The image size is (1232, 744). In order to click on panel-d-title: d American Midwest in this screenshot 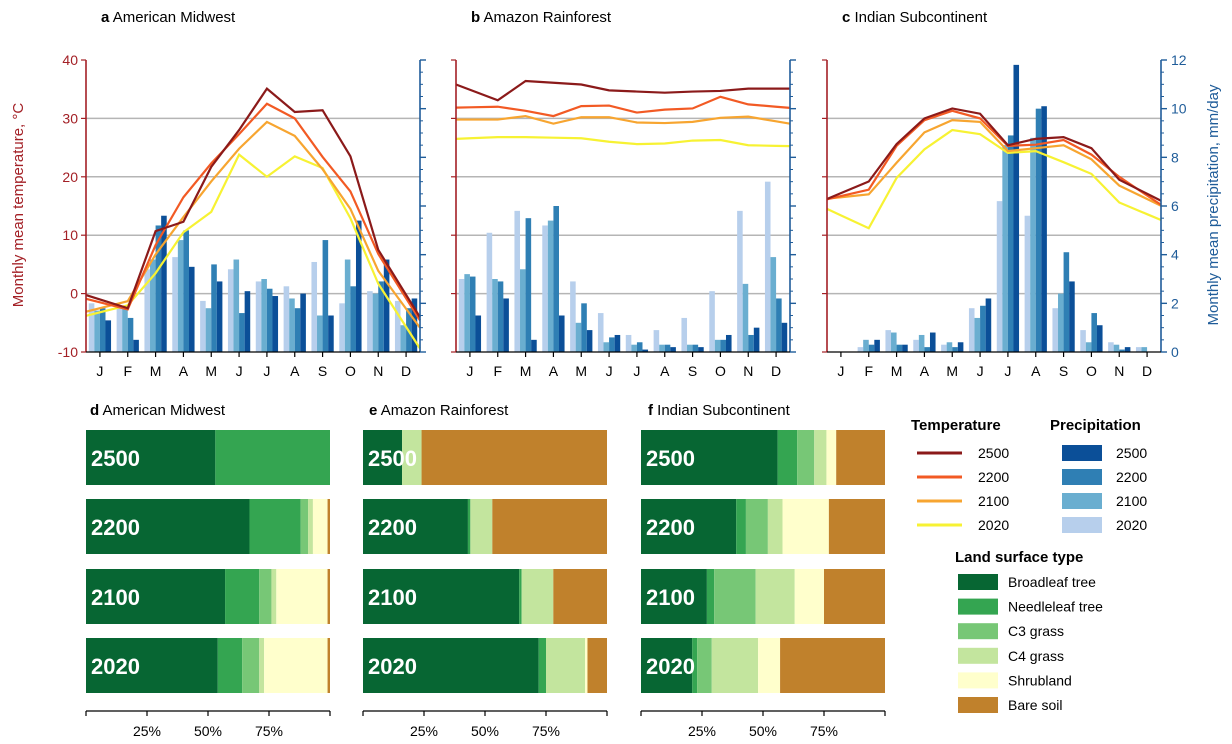, I will do `click(158, 410)`.